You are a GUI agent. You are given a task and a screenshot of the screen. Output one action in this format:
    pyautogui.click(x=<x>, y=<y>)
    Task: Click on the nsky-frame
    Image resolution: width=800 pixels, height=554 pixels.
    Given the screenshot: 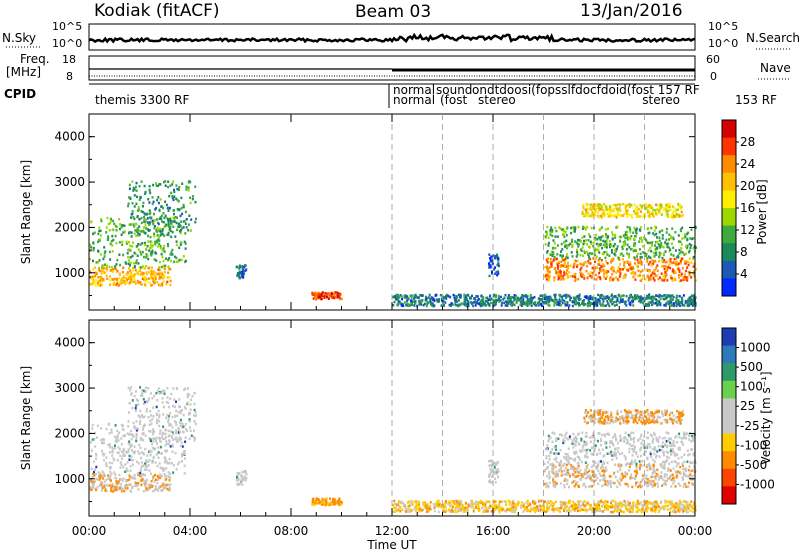 What is the action you would take?
    pyautogui.click(x=392, y=37)
    